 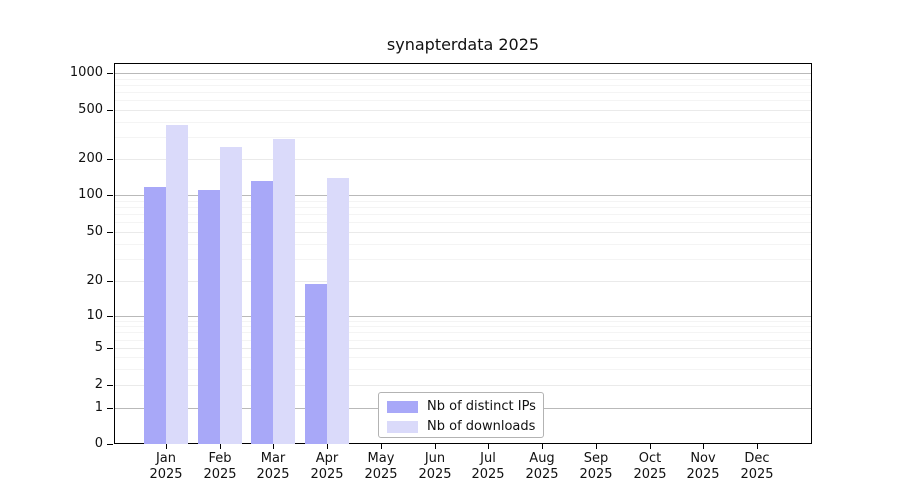 I want to click on bar-distinct-ips-feb, so click(x=209, y=317).